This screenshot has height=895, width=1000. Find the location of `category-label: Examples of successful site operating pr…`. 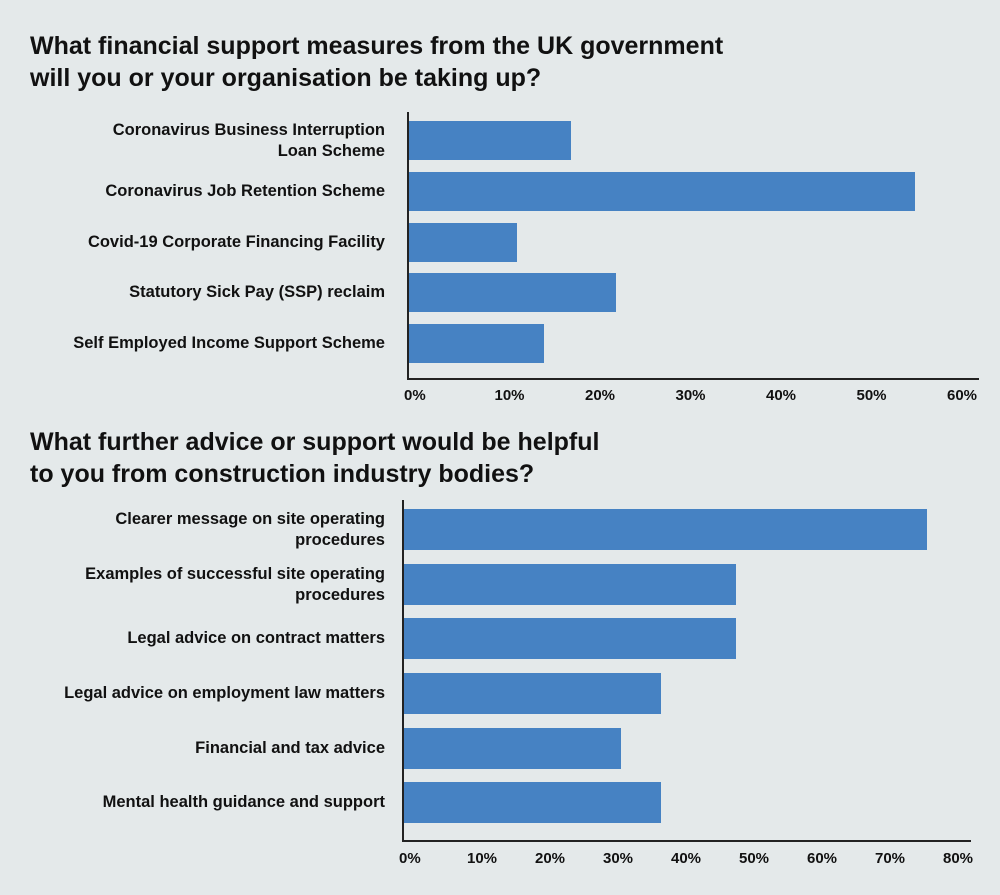

category-label: Examples of successful site operating pr… is located at coordinates (235, 584).